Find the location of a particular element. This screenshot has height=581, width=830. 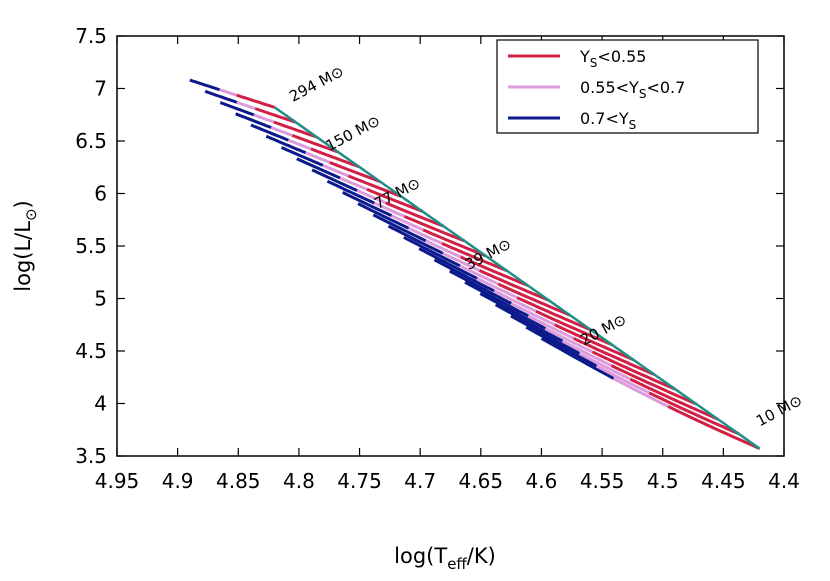

x-tick-label: 4.95 is located at coordinates (117, 481).